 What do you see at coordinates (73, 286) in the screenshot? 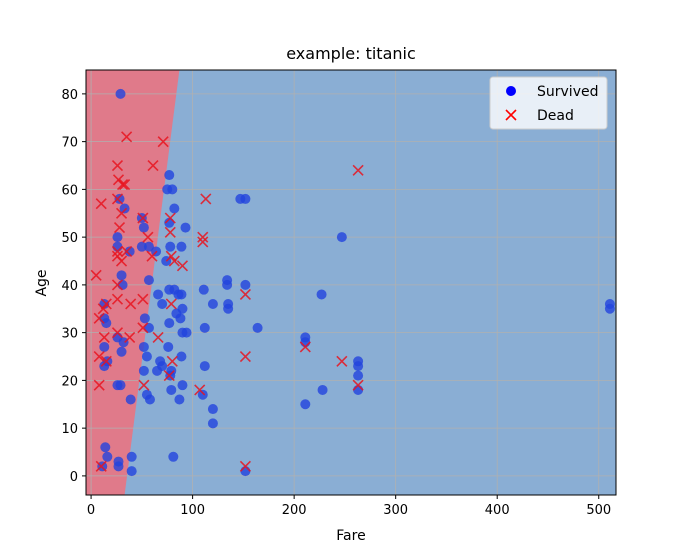
I see `y-axis-ticks: 0 10 20 30 40 50 60 70 80` at bounding box center [73, 286].